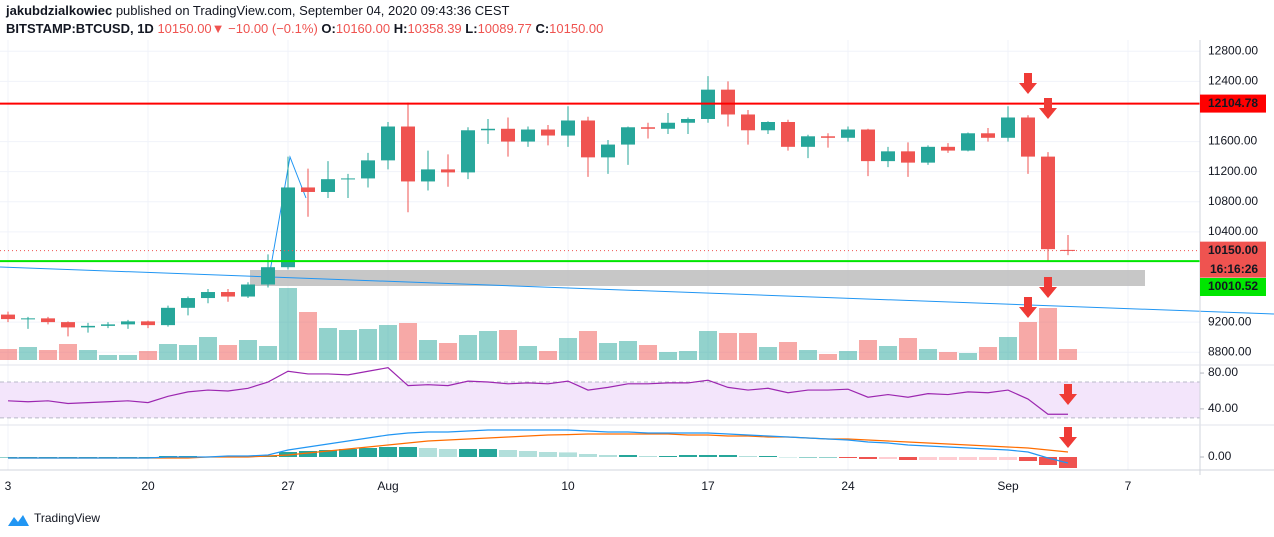 The image size is (1274, 537). I want to click on change: ▼ −10.00 (−0.1%), so click(265, 28).